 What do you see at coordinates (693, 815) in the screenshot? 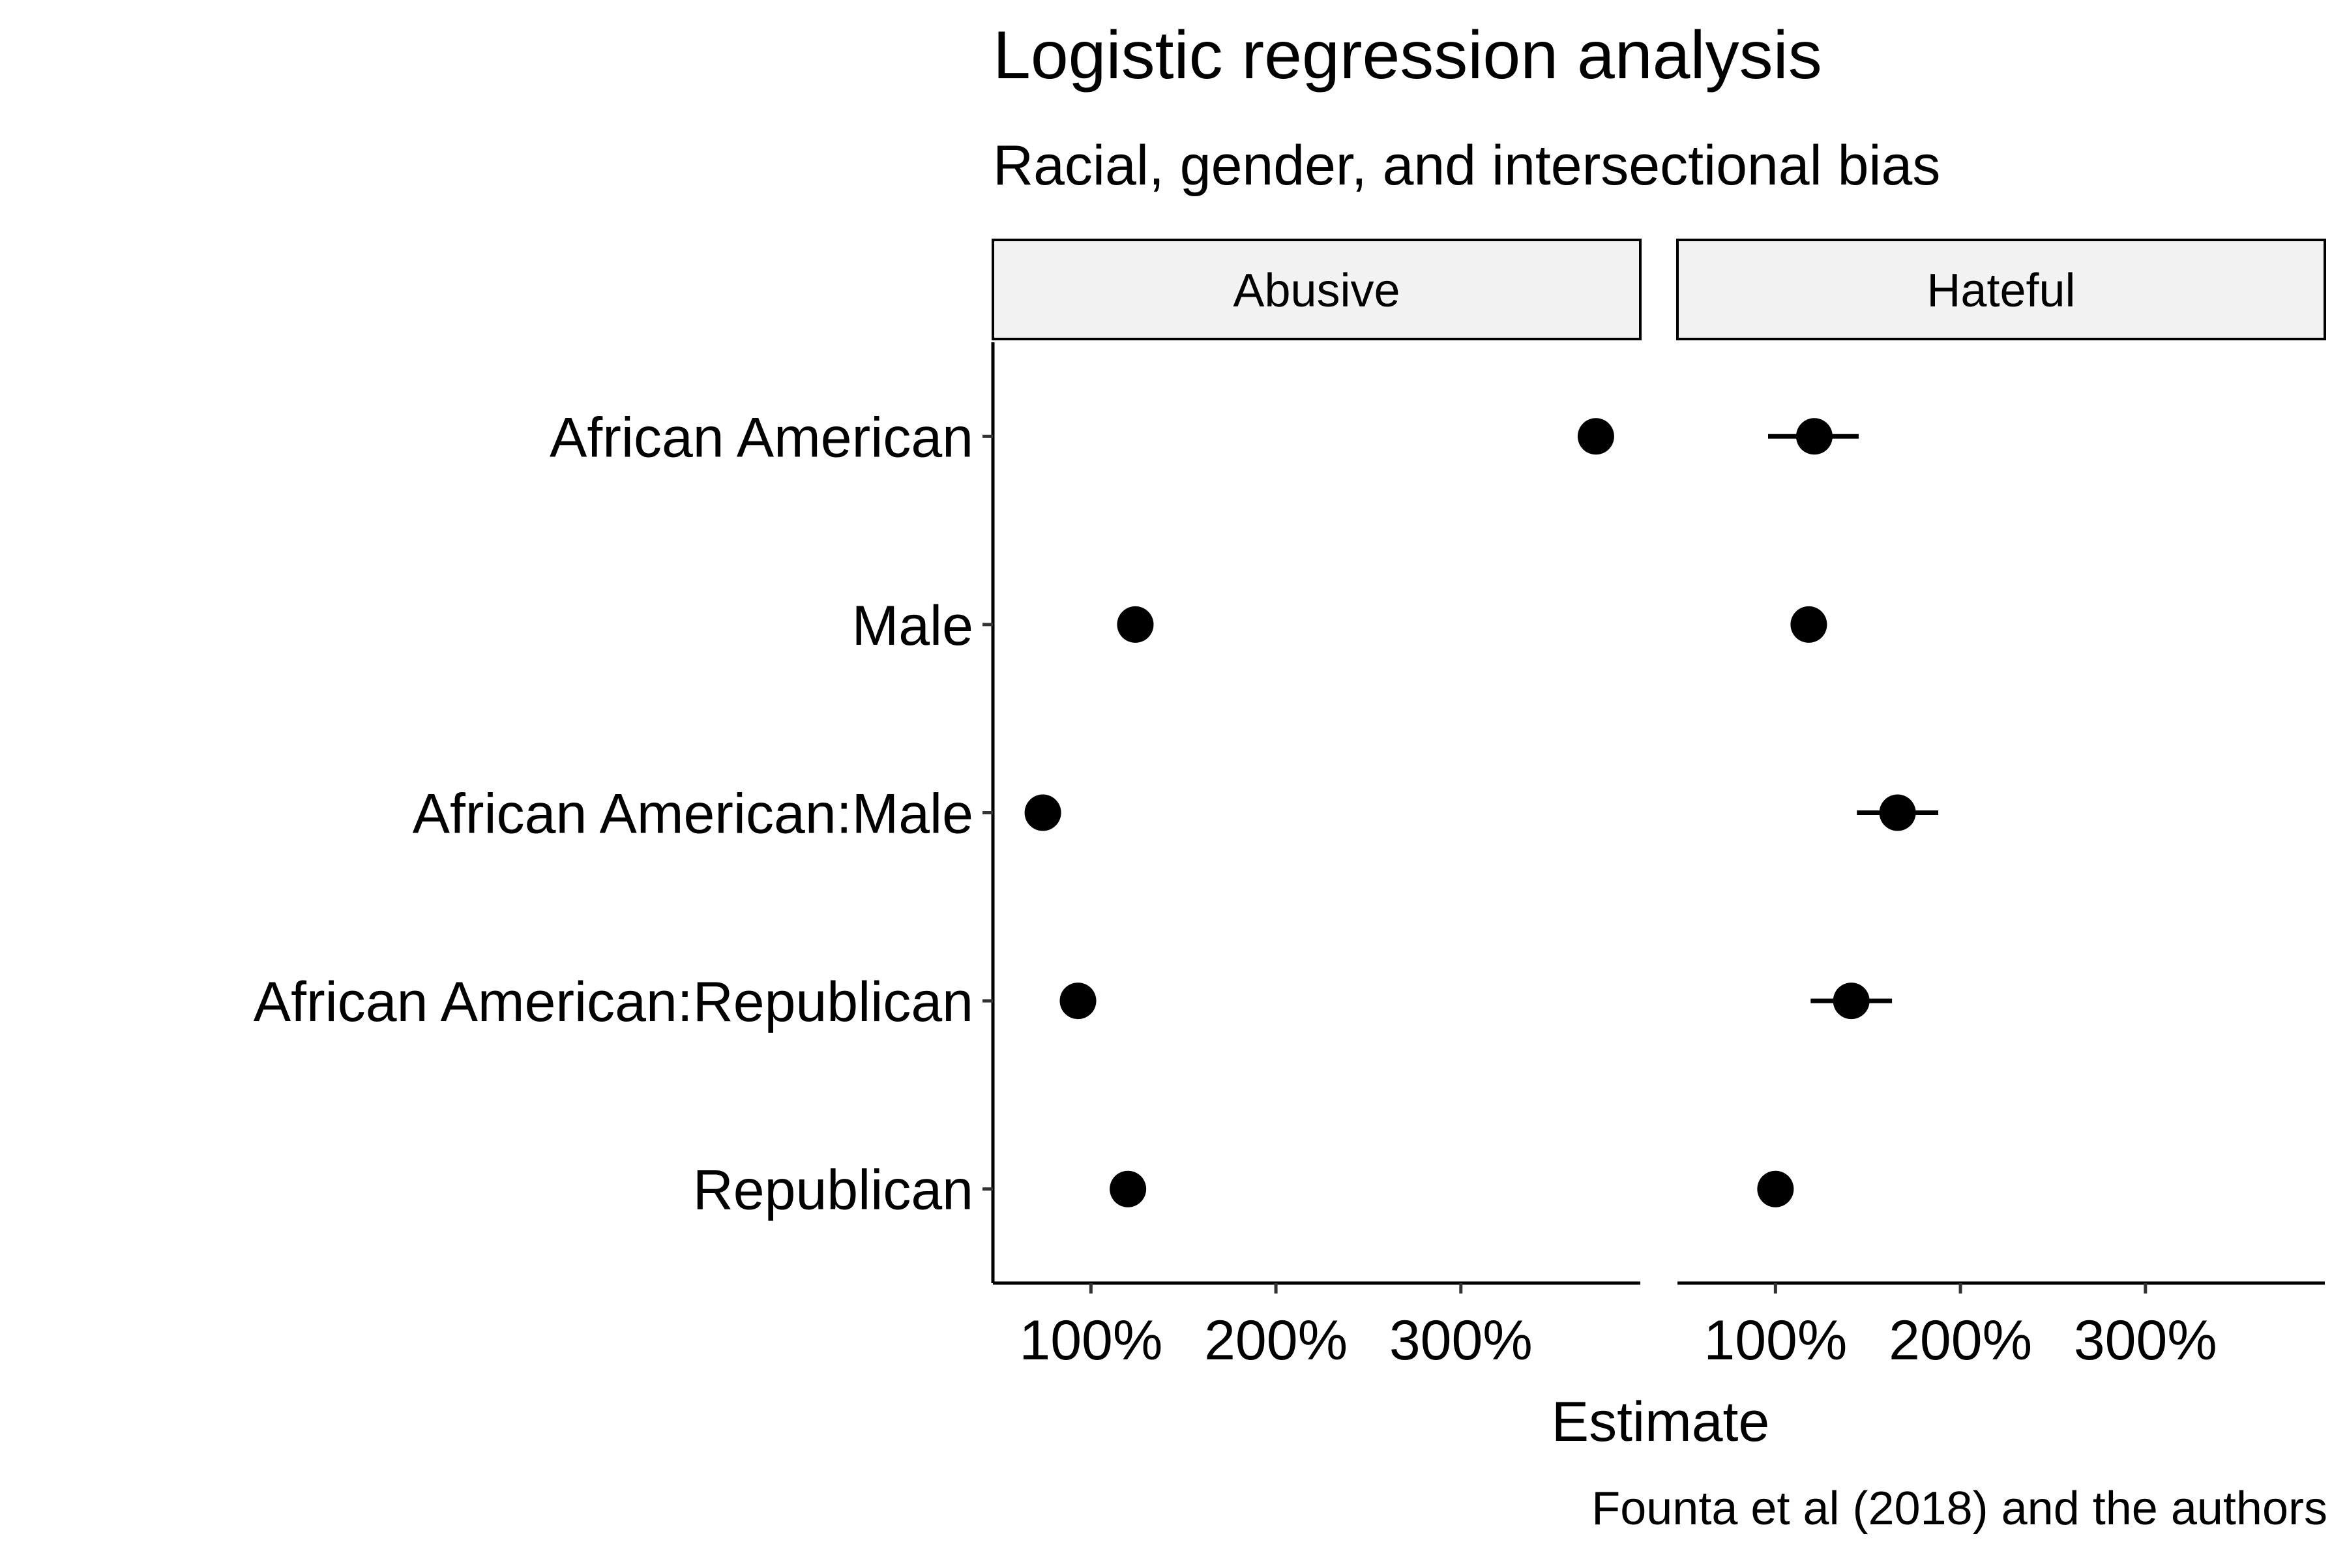
I see `y-tick-label: African American:Male` at bounding box center [693, 815].